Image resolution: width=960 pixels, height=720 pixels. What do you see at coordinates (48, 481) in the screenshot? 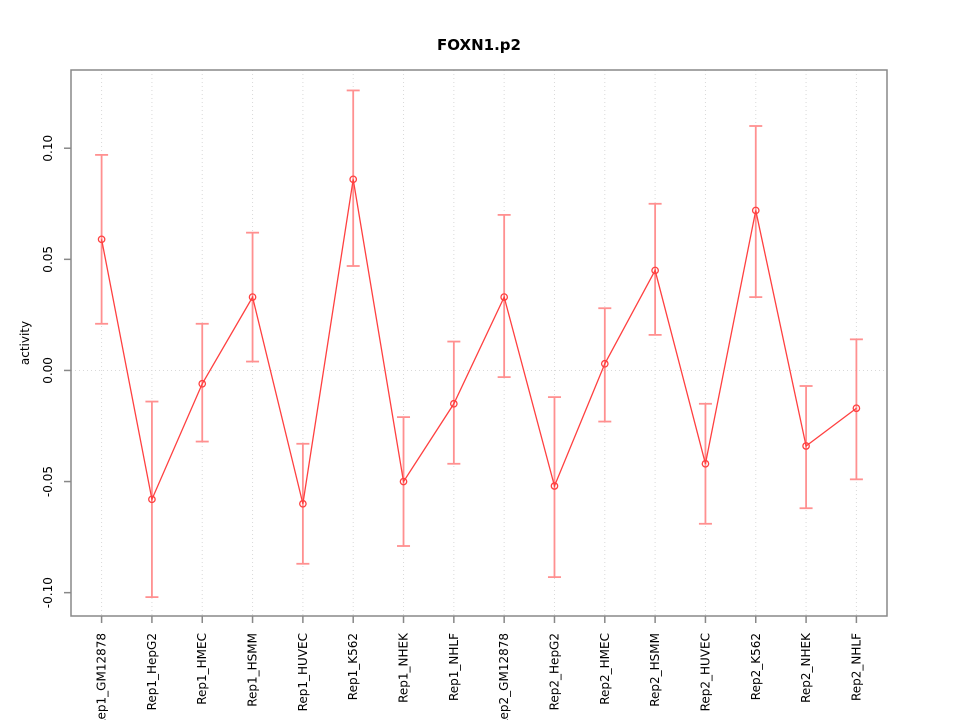
I see `y-tick-label: -0.05` at bounding box center [48, 481].